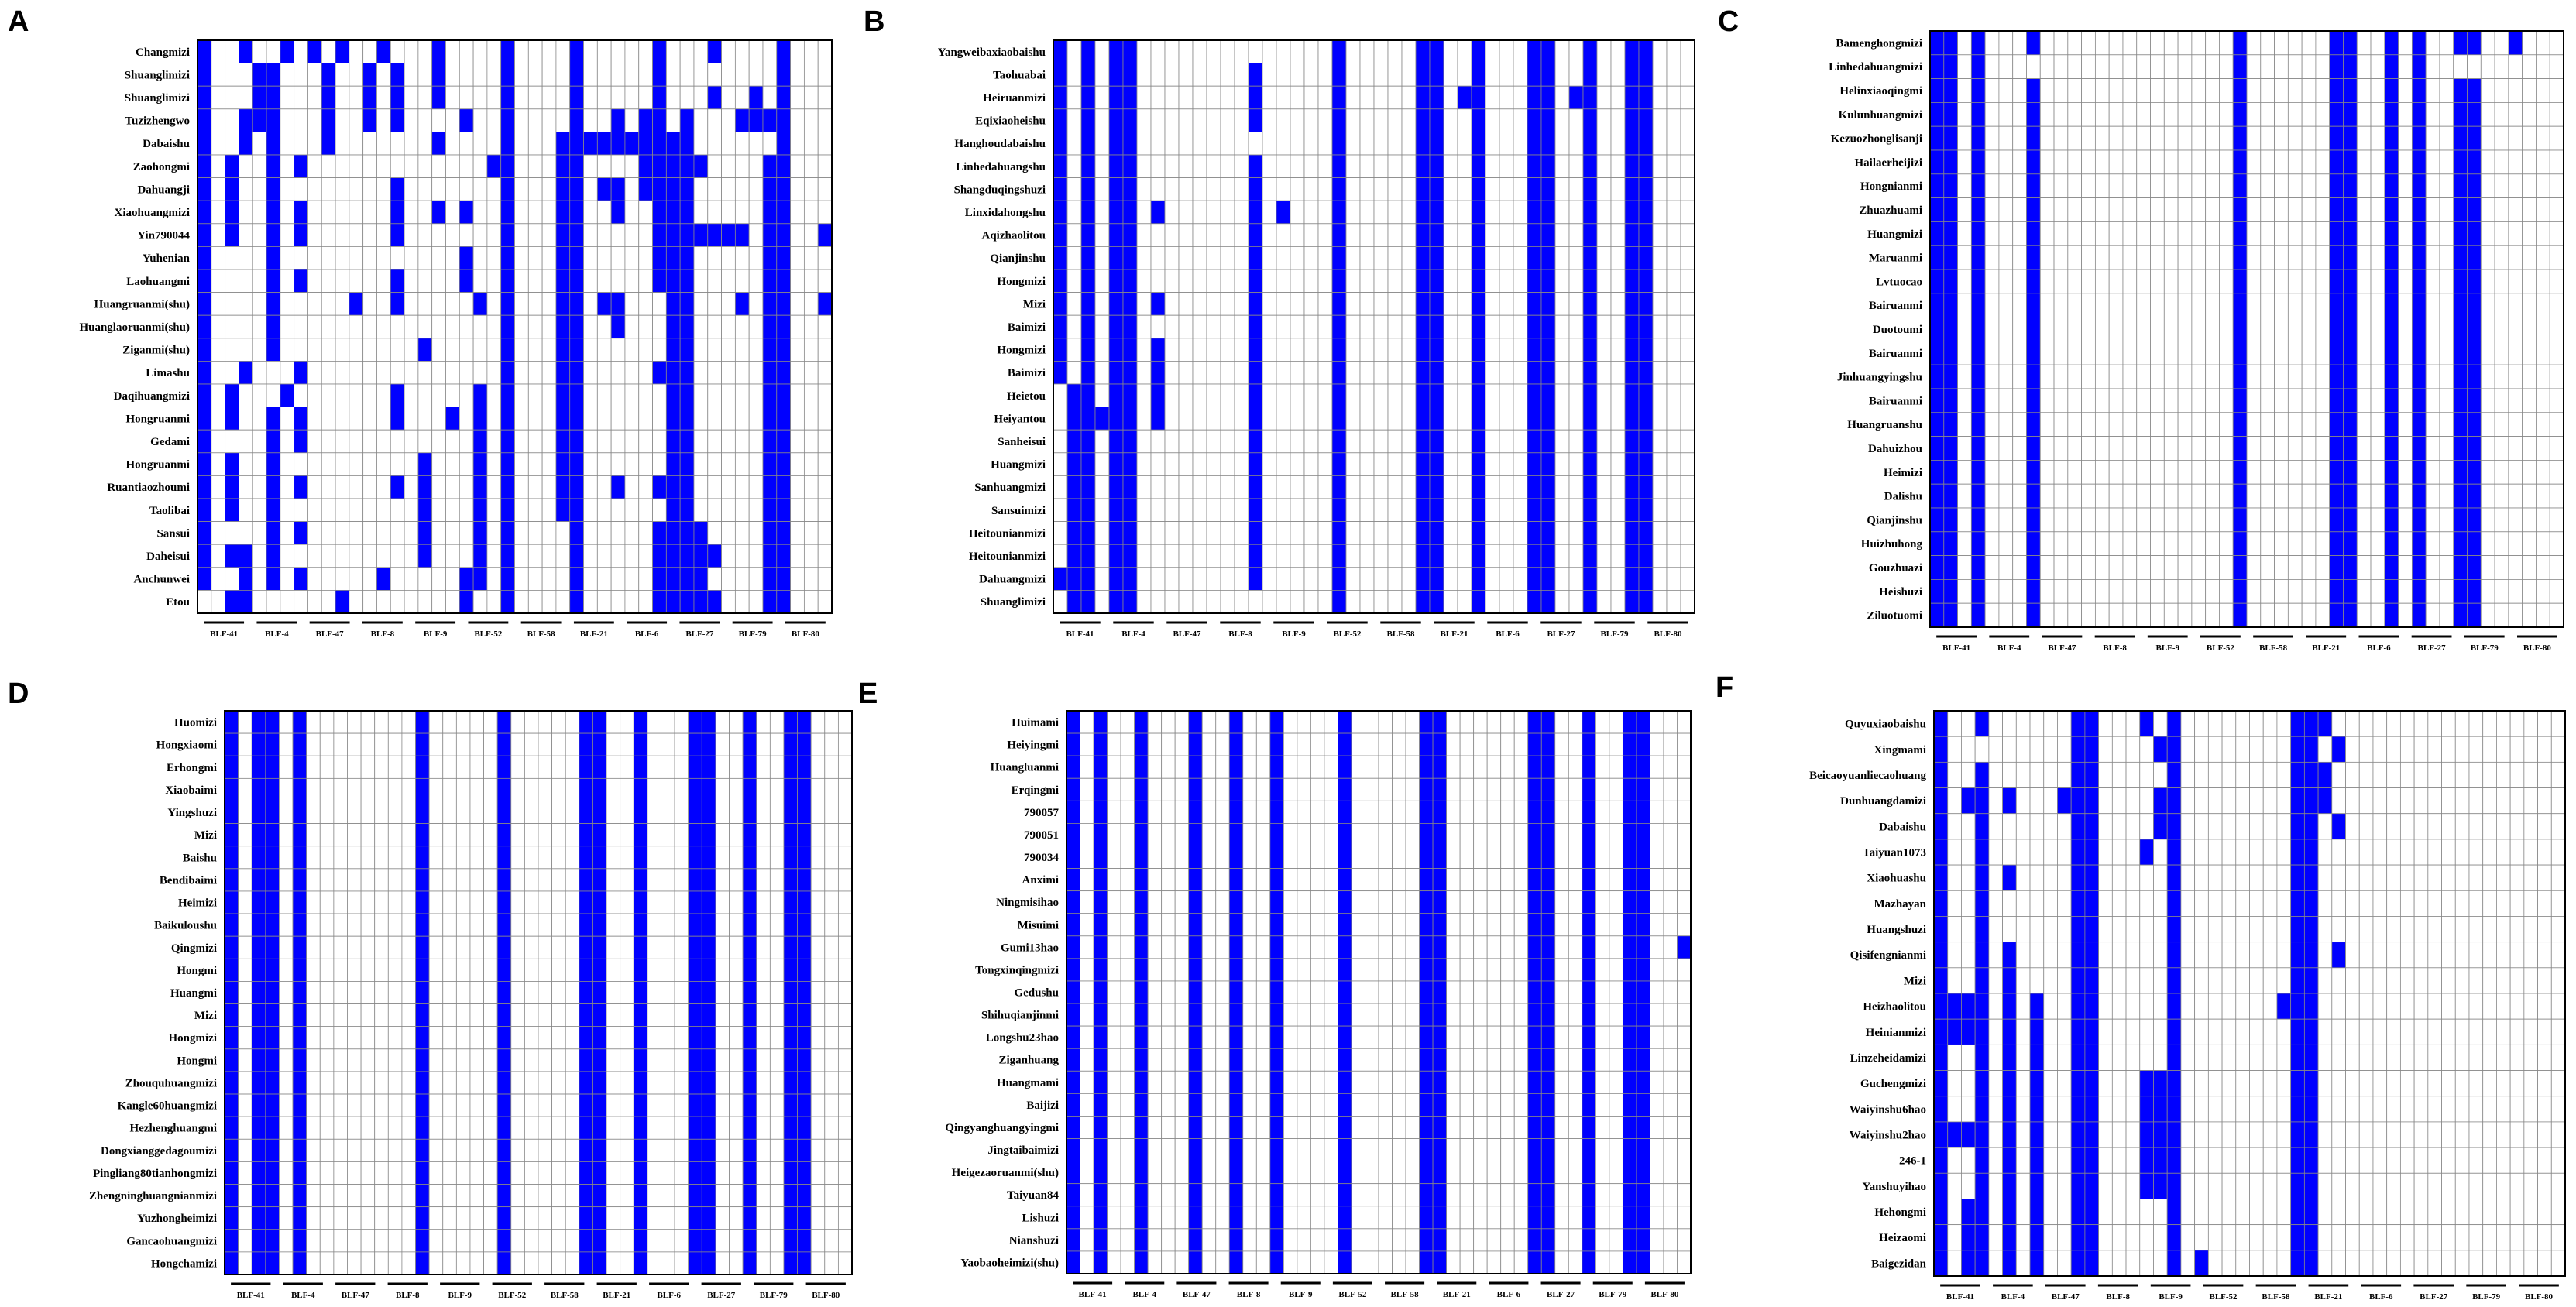 Image resolution: width=2576 pixels, height=1307 pixels. What do you see at coordinates (992, 53) in the screenshot?
I see `row-label: Yangweibaxiaobaishu` at bounding box center [992, 53].